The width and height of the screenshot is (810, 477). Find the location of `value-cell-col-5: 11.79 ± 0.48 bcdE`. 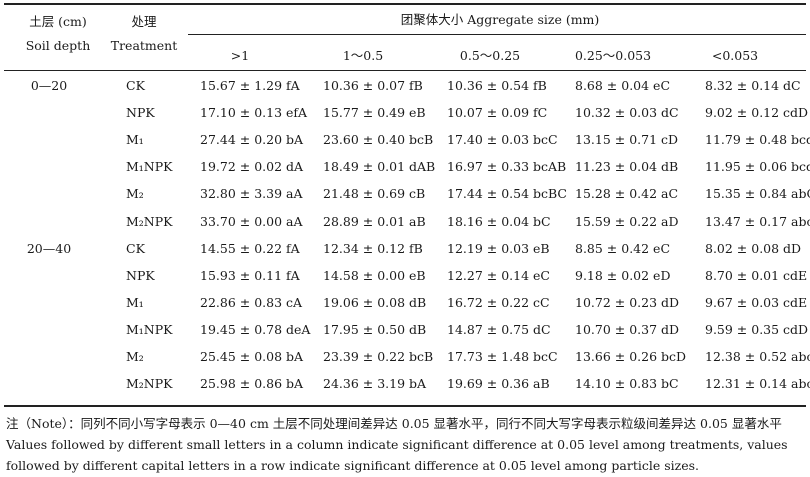

value-cell-col-5: 11.79 ± 0.48 bcdE is located at coordinates (757, 140).